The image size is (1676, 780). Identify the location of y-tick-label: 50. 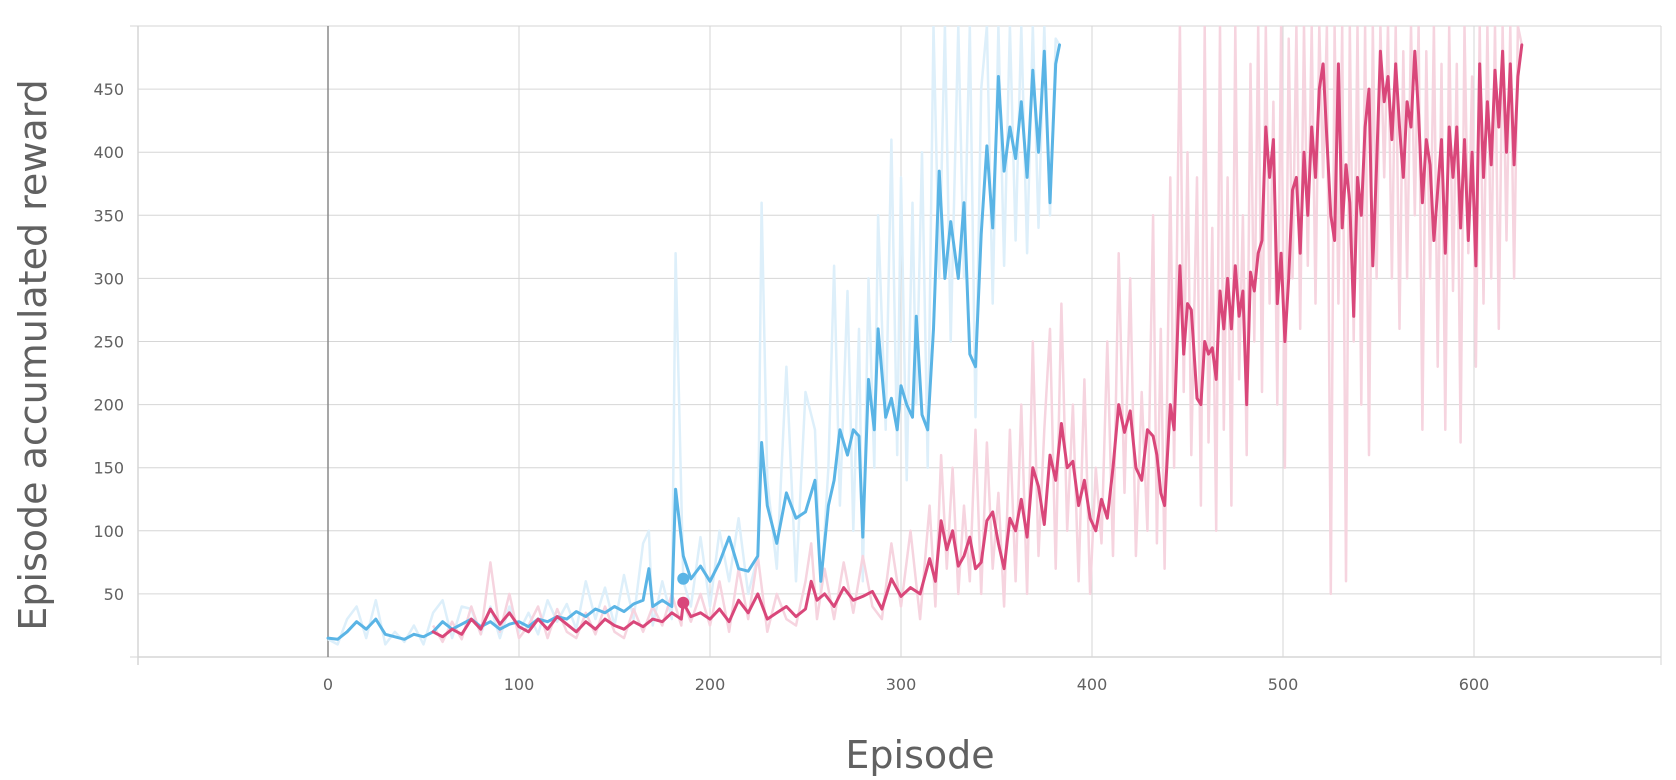
(114, 594).